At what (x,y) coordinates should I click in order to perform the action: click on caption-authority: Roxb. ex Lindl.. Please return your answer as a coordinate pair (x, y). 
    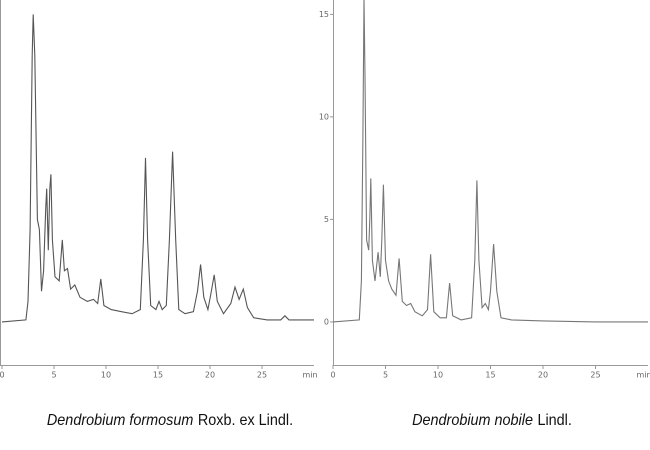
    Looking at the image, I should click on (245, 420).